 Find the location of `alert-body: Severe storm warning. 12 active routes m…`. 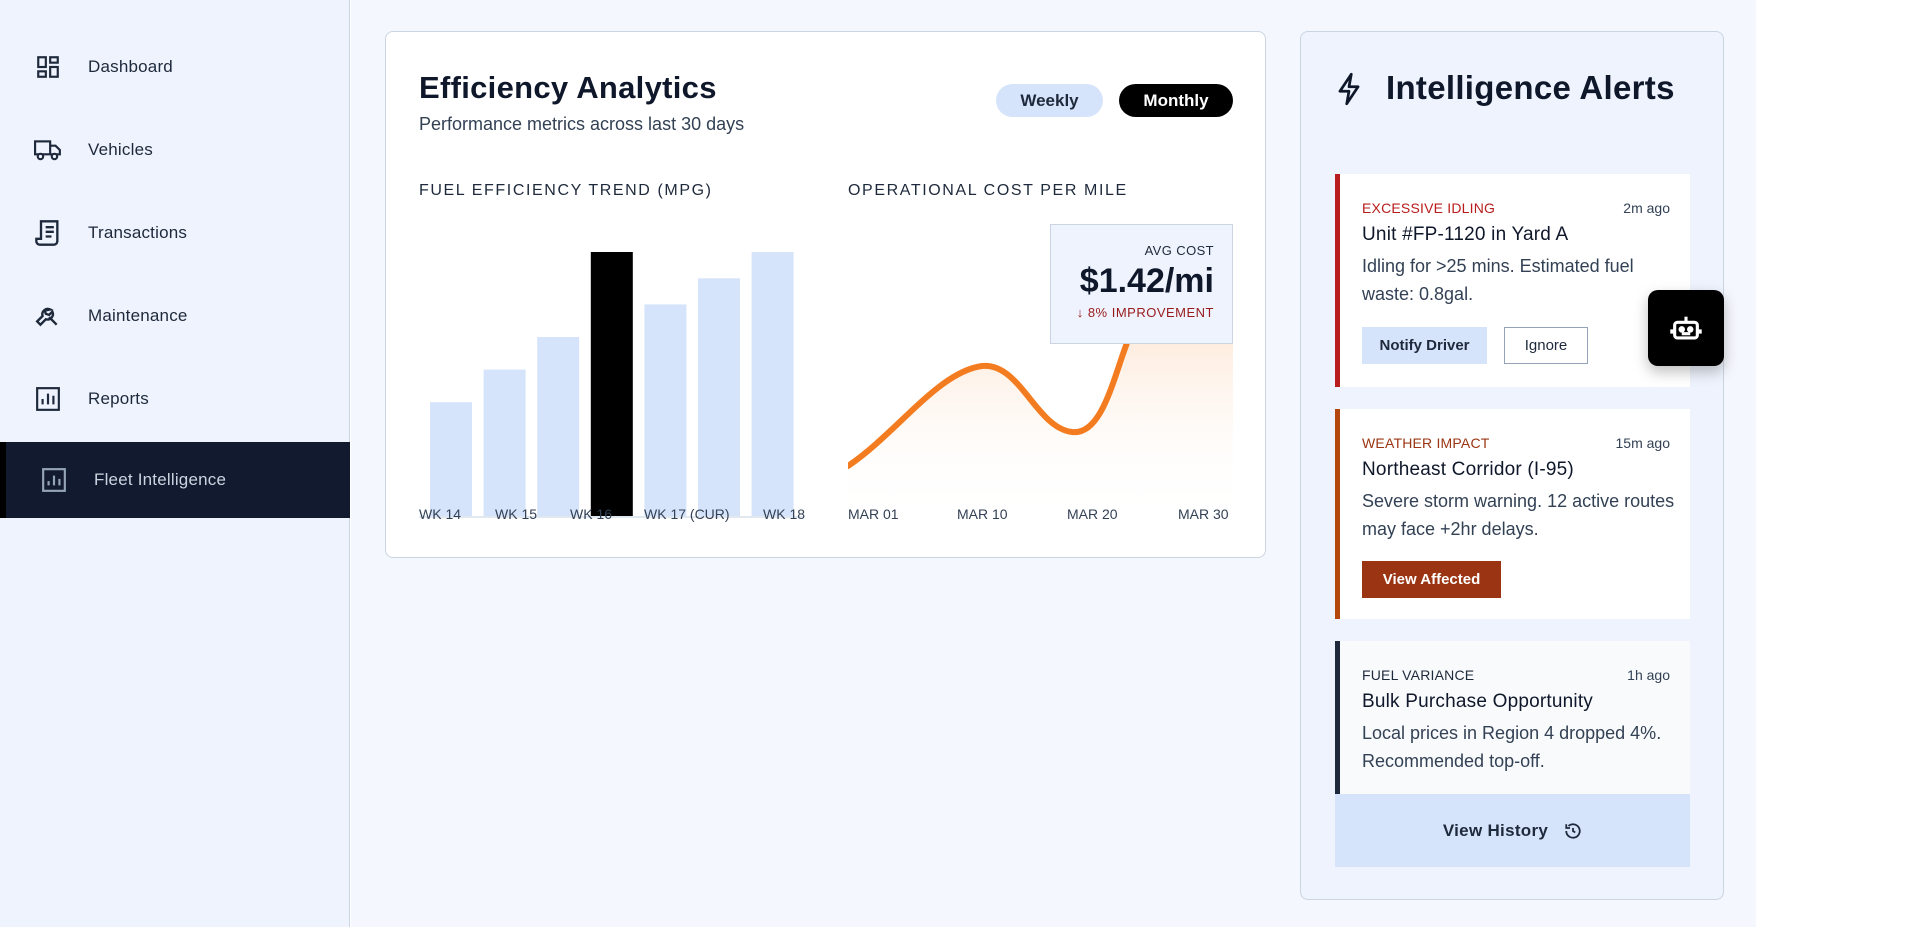

alert-body: Severe storm warning. 12 active routes m… is located at coordinates (1518, 515).